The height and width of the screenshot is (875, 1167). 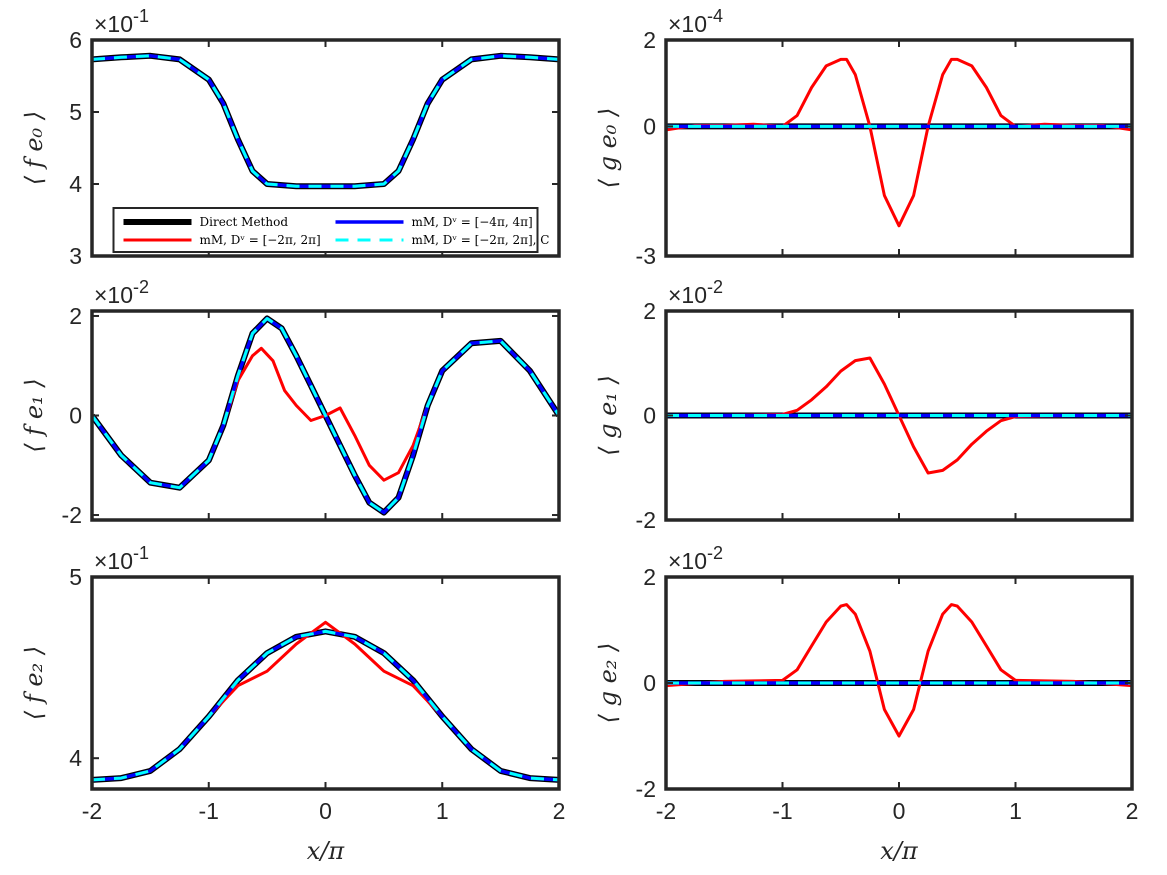 I want to click on y-axis-label: ⟨ g e₁ ⟩, so click(x=608, y=415).